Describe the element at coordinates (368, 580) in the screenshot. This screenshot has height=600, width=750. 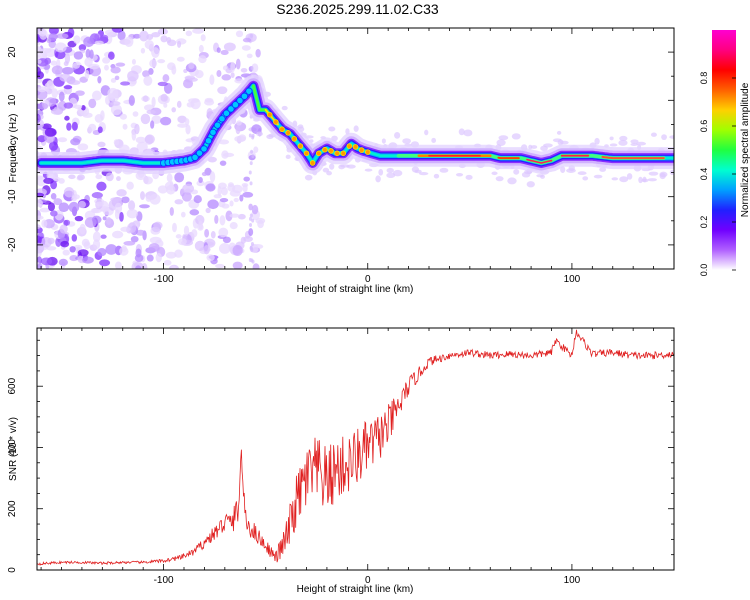
I see `snr-xtick-label: 0` at that location.